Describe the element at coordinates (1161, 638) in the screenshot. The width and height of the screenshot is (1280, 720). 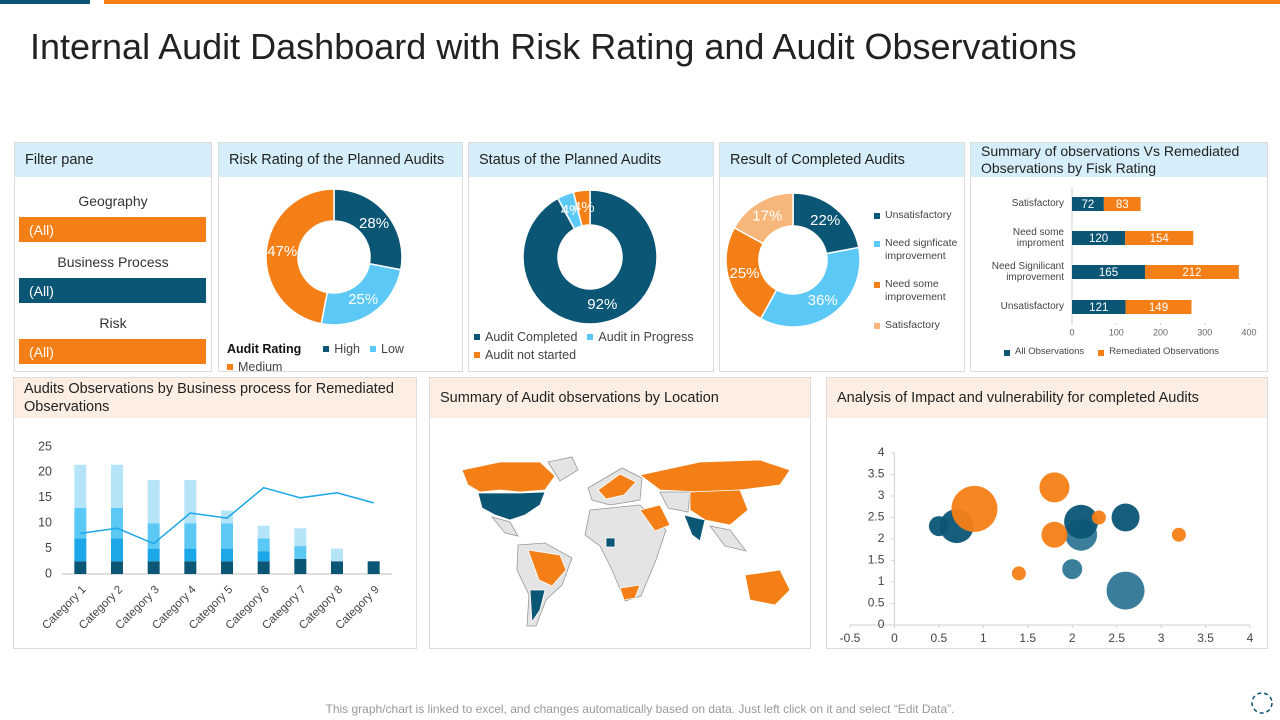
I see `x-tick-label: 3` at that location.